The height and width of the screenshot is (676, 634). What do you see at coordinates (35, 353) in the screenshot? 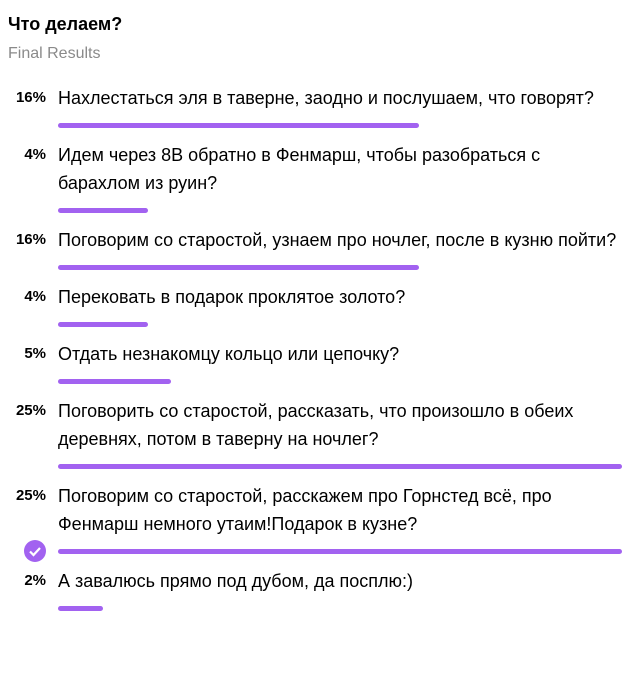
I see `option-percent: 5%` at bounding box center [35, 353].